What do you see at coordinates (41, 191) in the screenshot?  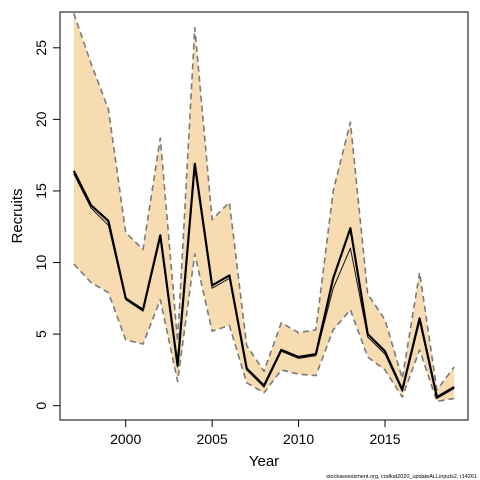 I see `y-tick-label: 15` at bounding box center [41, 191].